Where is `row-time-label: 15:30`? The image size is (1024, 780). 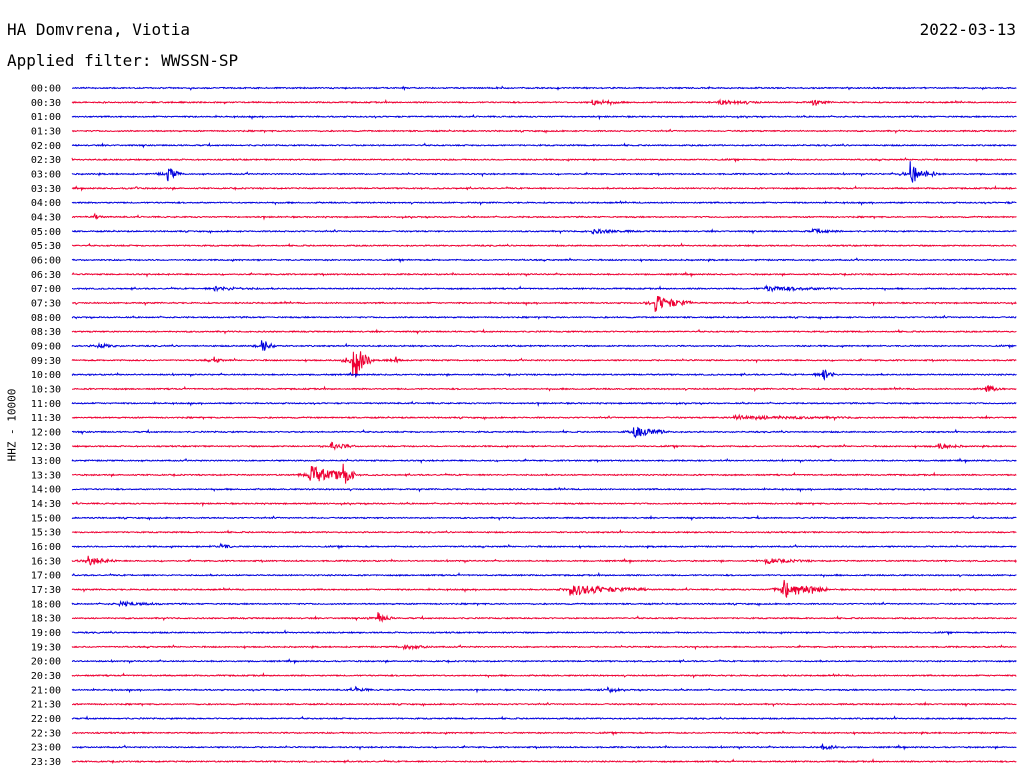
row-time-label: 15:30 is located at coordinates (46, 533).